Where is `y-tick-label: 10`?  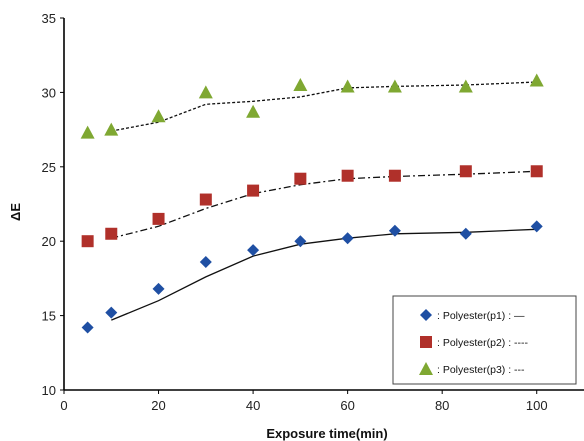 y-tick-label: 10 is located at coordinates (49, 390).